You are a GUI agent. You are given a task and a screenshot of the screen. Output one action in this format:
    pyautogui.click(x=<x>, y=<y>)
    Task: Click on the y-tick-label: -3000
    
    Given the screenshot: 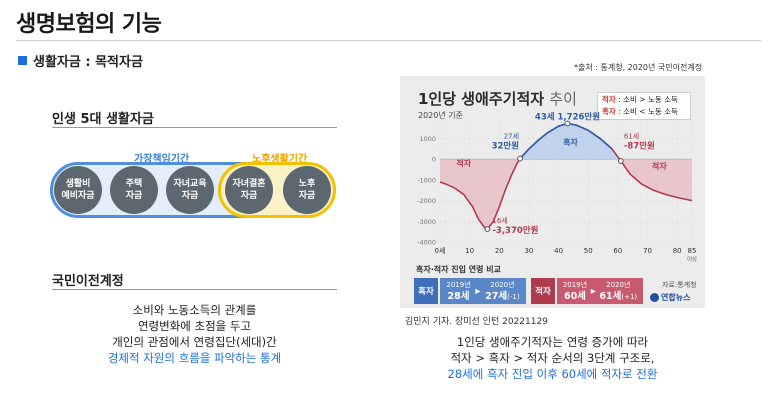 What is the action you would take?
    pyautogui.click(x=426, y=222)
    